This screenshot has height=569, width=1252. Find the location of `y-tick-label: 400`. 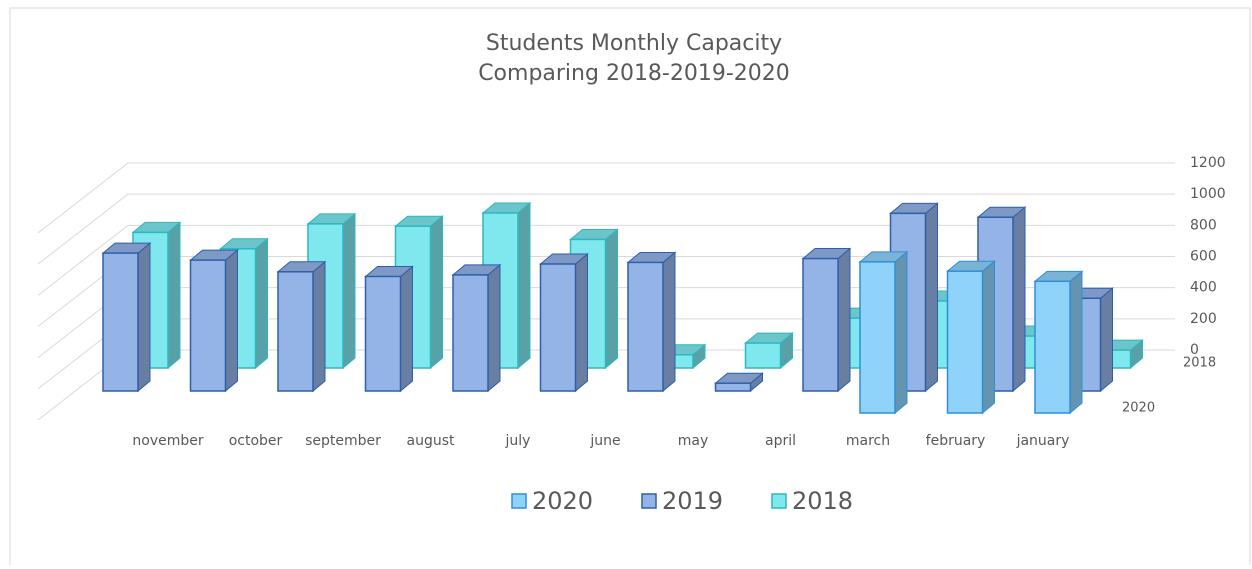

y-tick-label: 400 is located at coordinates (1203, 288).